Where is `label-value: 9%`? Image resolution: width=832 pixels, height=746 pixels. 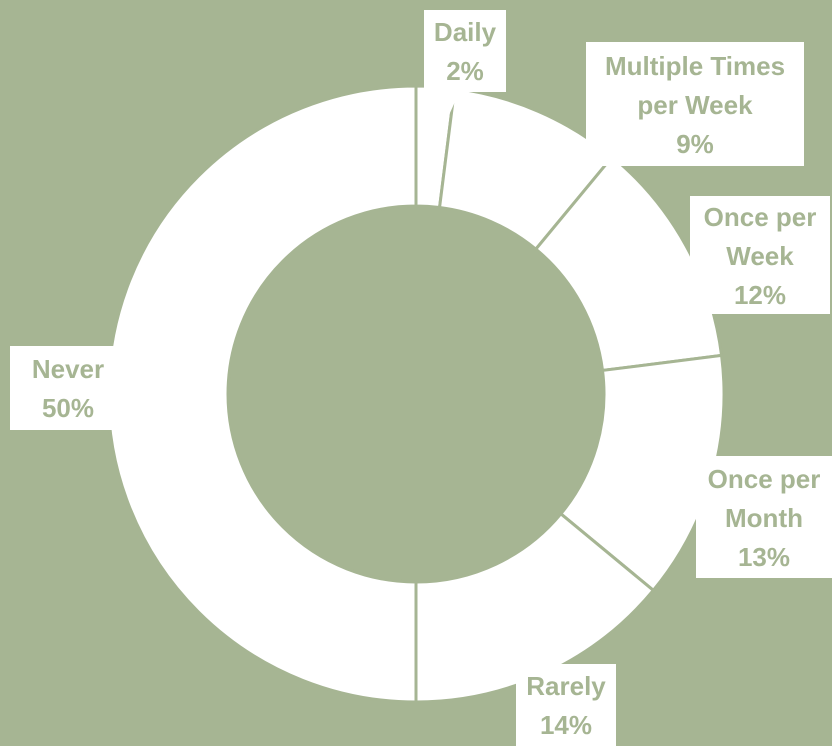
label-value: 9% is located at coordinates (695, 143).